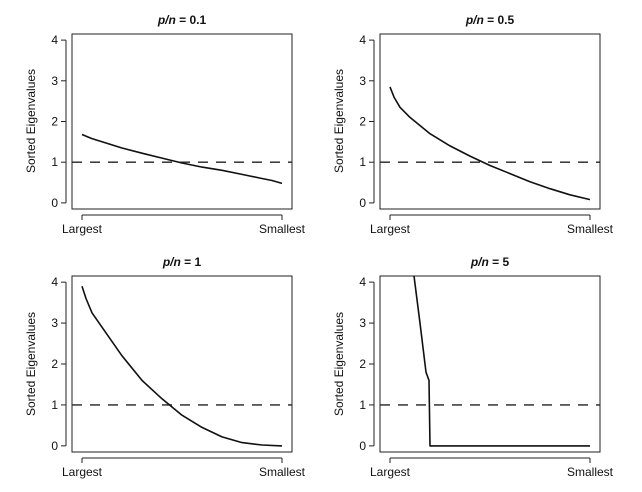 This screenshot has height=492, width=642. Describe the element at coordinates (499, 262) in the screenshot. I see `title-value: = 5` at that location.